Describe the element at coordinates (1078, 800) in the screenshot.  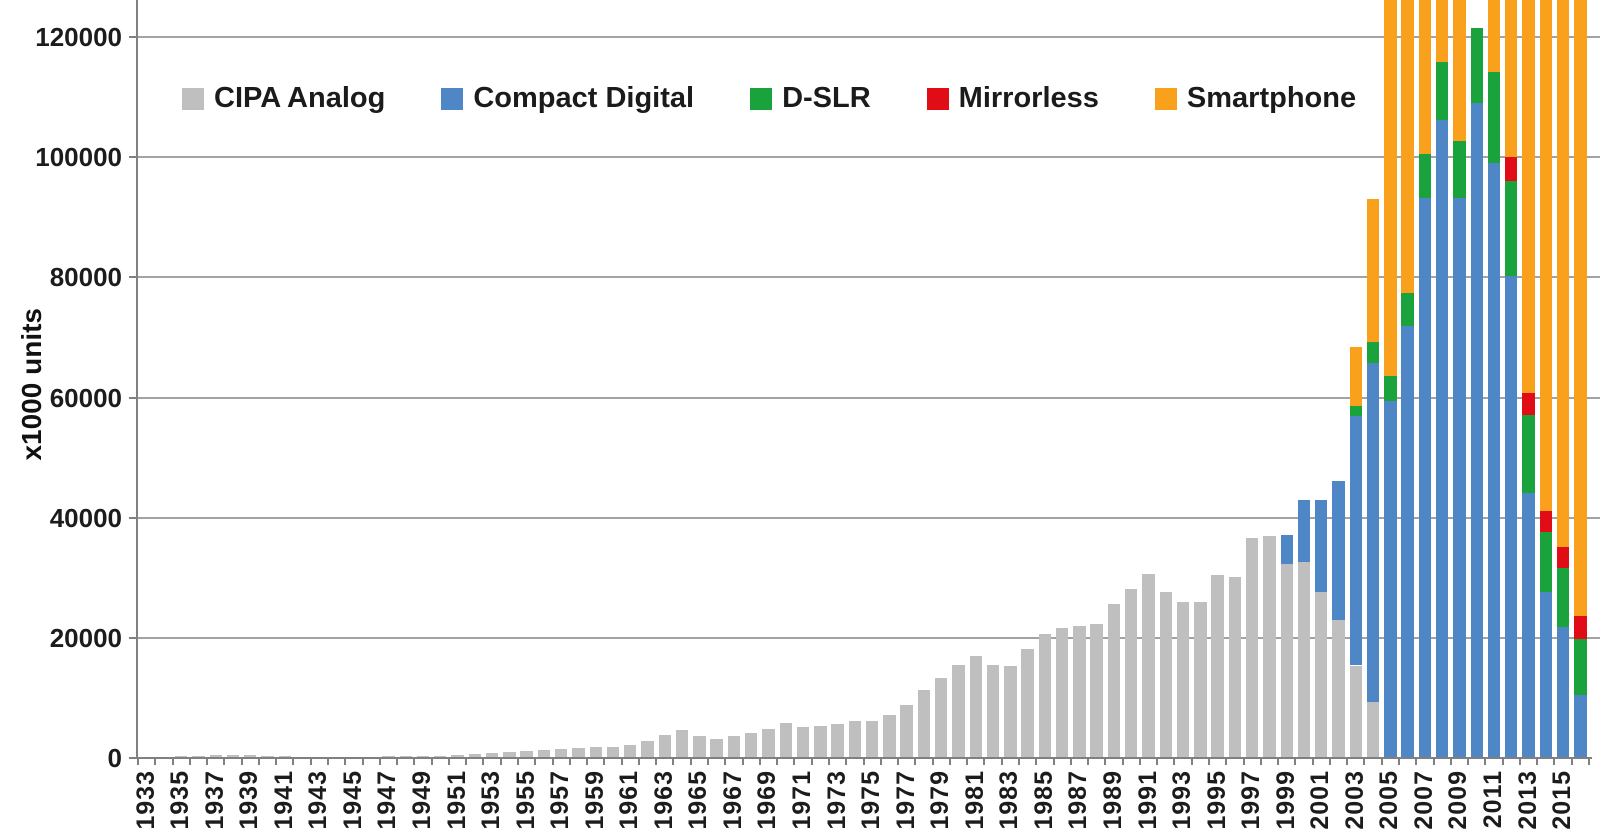
I see `x-tick-label: 1987` at that location.